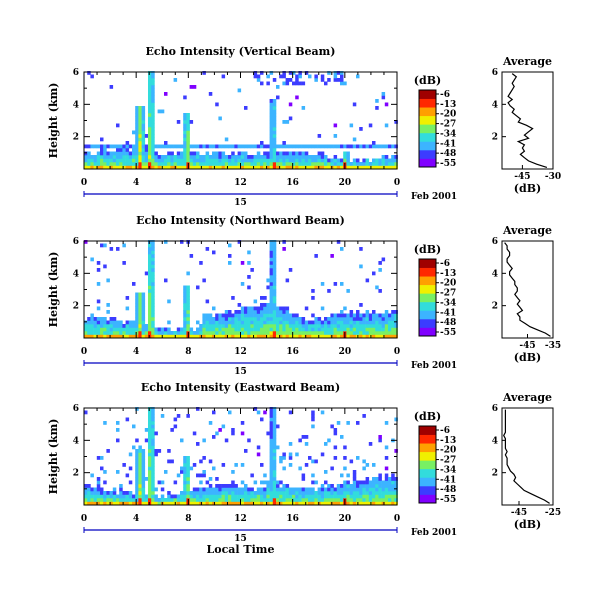 The width and height of the screenshot is (614, 598). I want to click on panel-title: Echo Intensity (Northward Beam), so click(240, 220).